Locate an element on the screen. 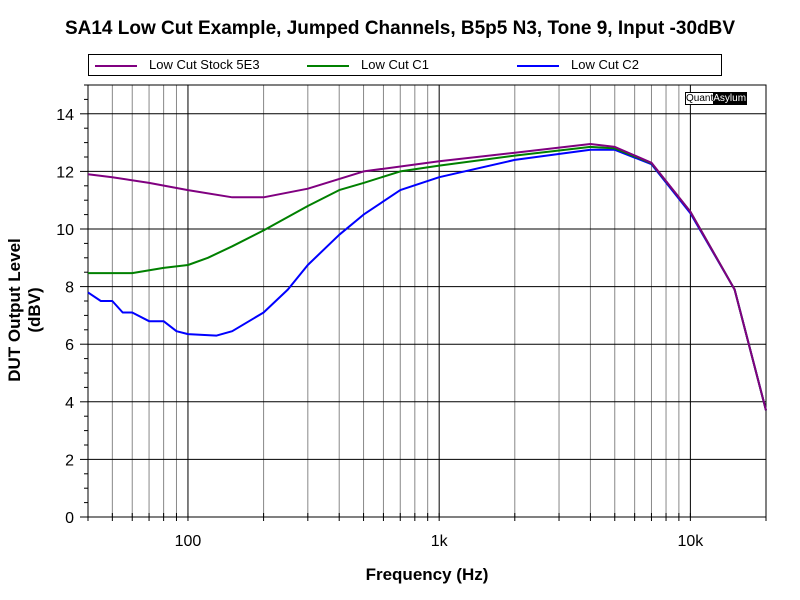 The image size is (800, 600). legend-item-c2: Low Cut C2 is located at coordinates (578, 64).